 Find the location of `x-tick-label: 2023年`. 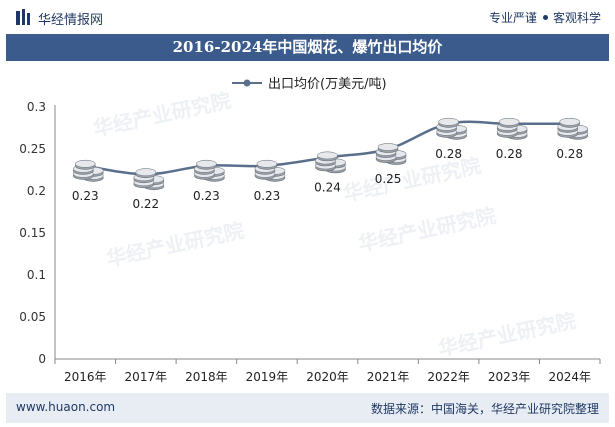

x-tick-label: 2023年 is located at coordinates (509, 377).